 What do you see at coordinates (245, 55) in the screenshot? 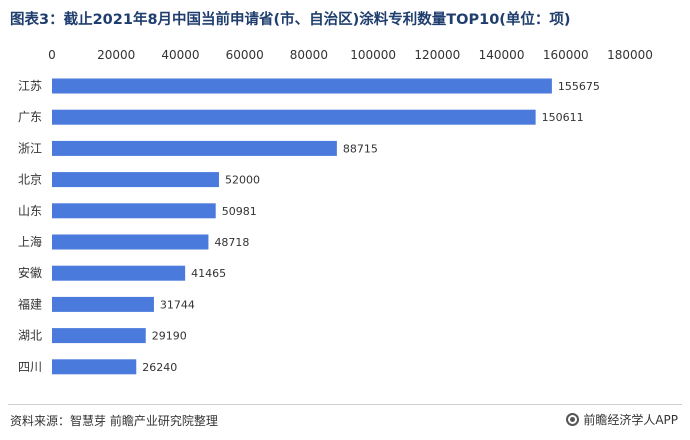
I see `x-tick-label: 60000` at bounding box center [245, 55].